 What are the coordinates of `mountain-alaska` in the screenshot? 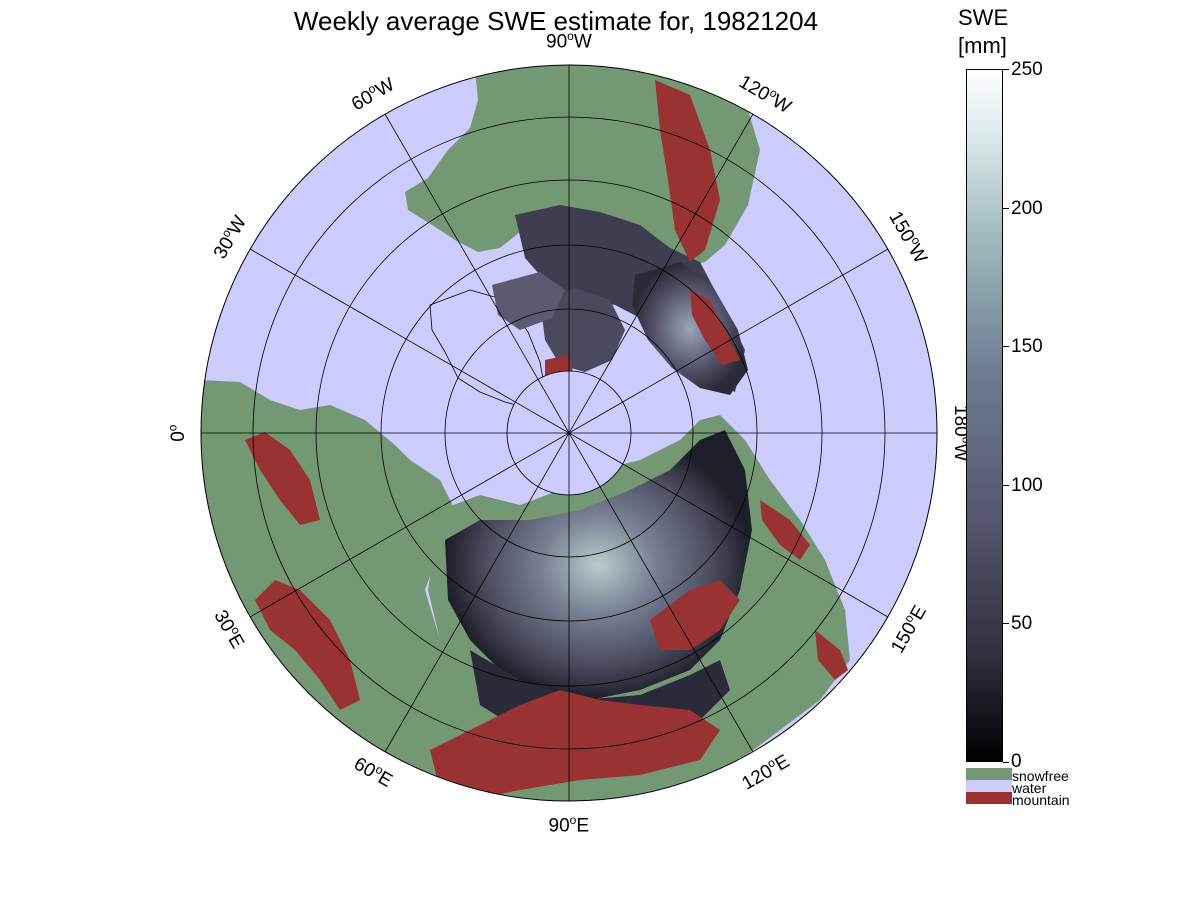 It's located at (715, 327).